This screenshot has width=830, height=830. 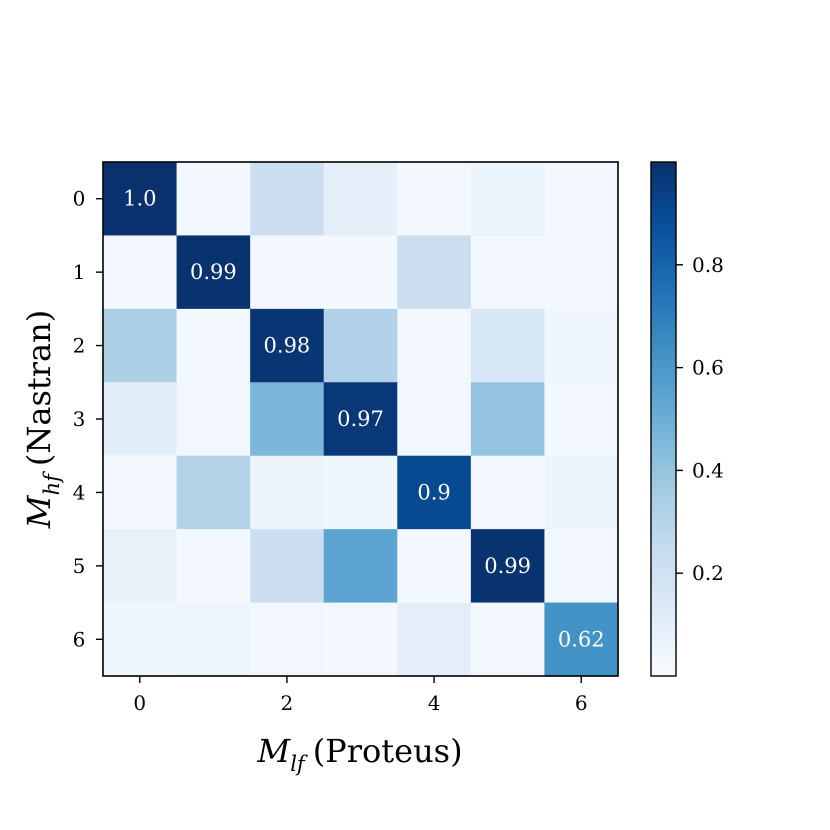 I want to click on y-tick-label-0: 0, so click(x=79, y=199).